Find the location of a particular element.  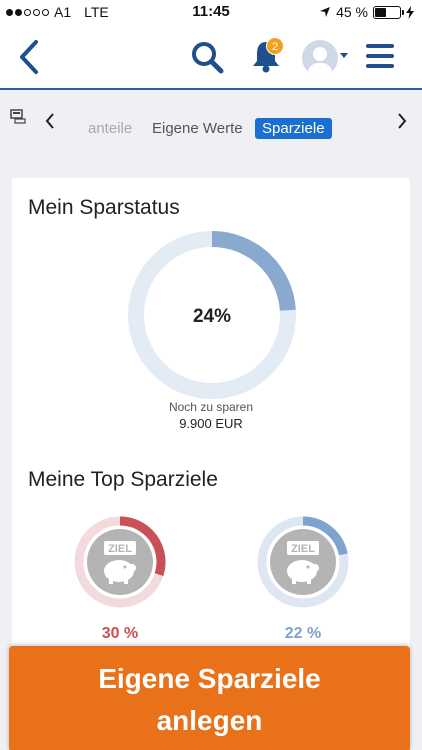

status-right: 45 % is located at coordinates (366, 12).